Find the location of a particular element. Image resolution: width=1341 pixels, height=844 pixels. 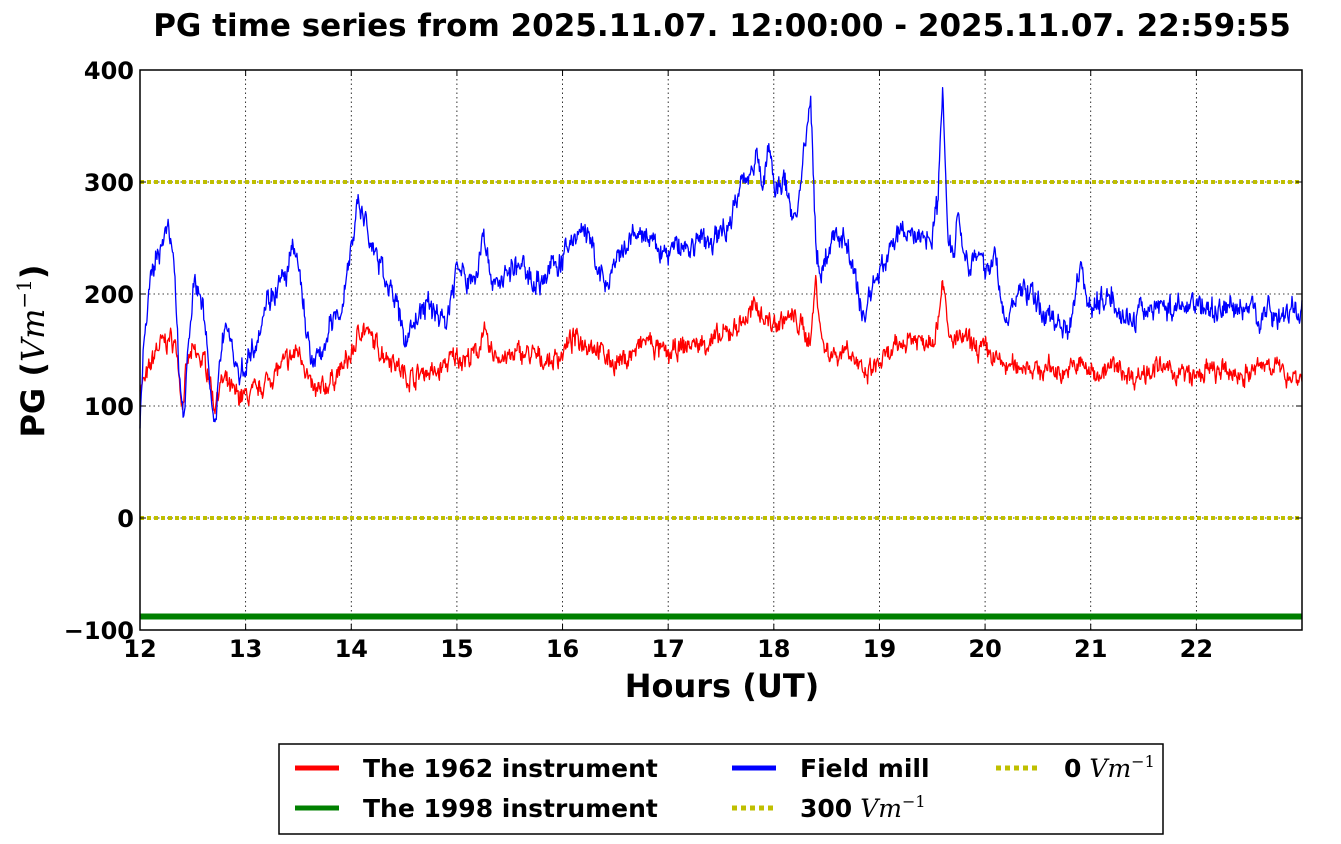

legend-label: 0 Vm−1 is located at coordinates (1109, 767).